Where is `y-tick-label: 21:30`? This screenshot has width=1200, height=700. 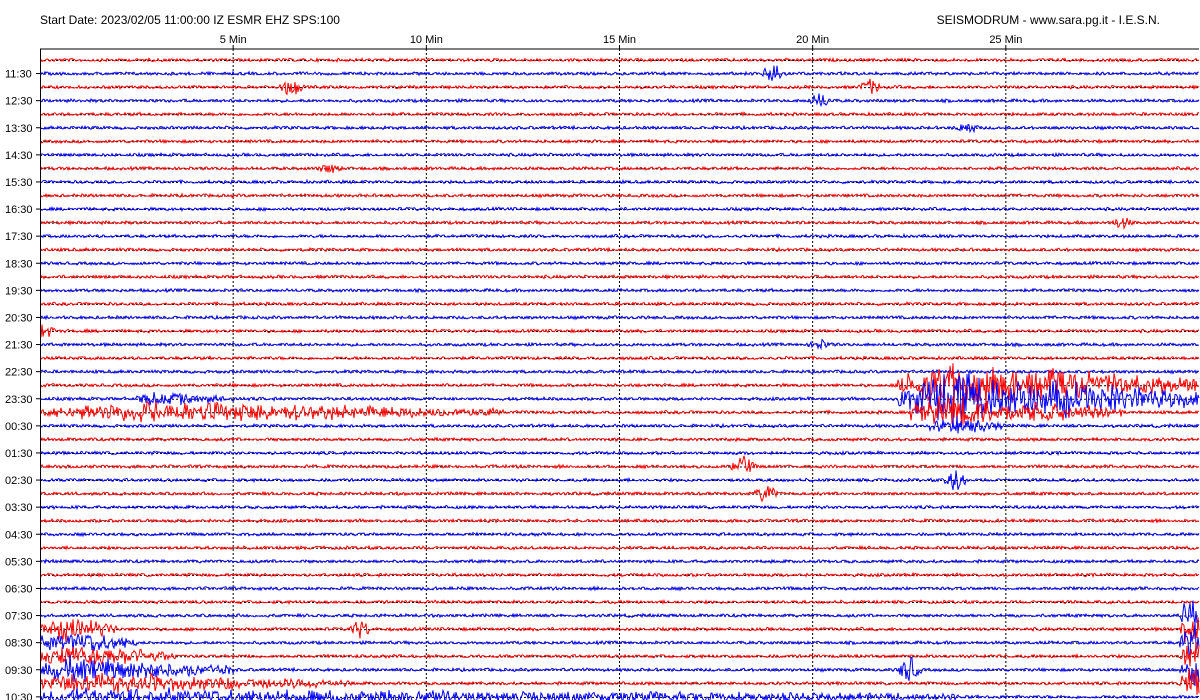
y-tick-label: 21:30 is located at coordinates (19, 346).